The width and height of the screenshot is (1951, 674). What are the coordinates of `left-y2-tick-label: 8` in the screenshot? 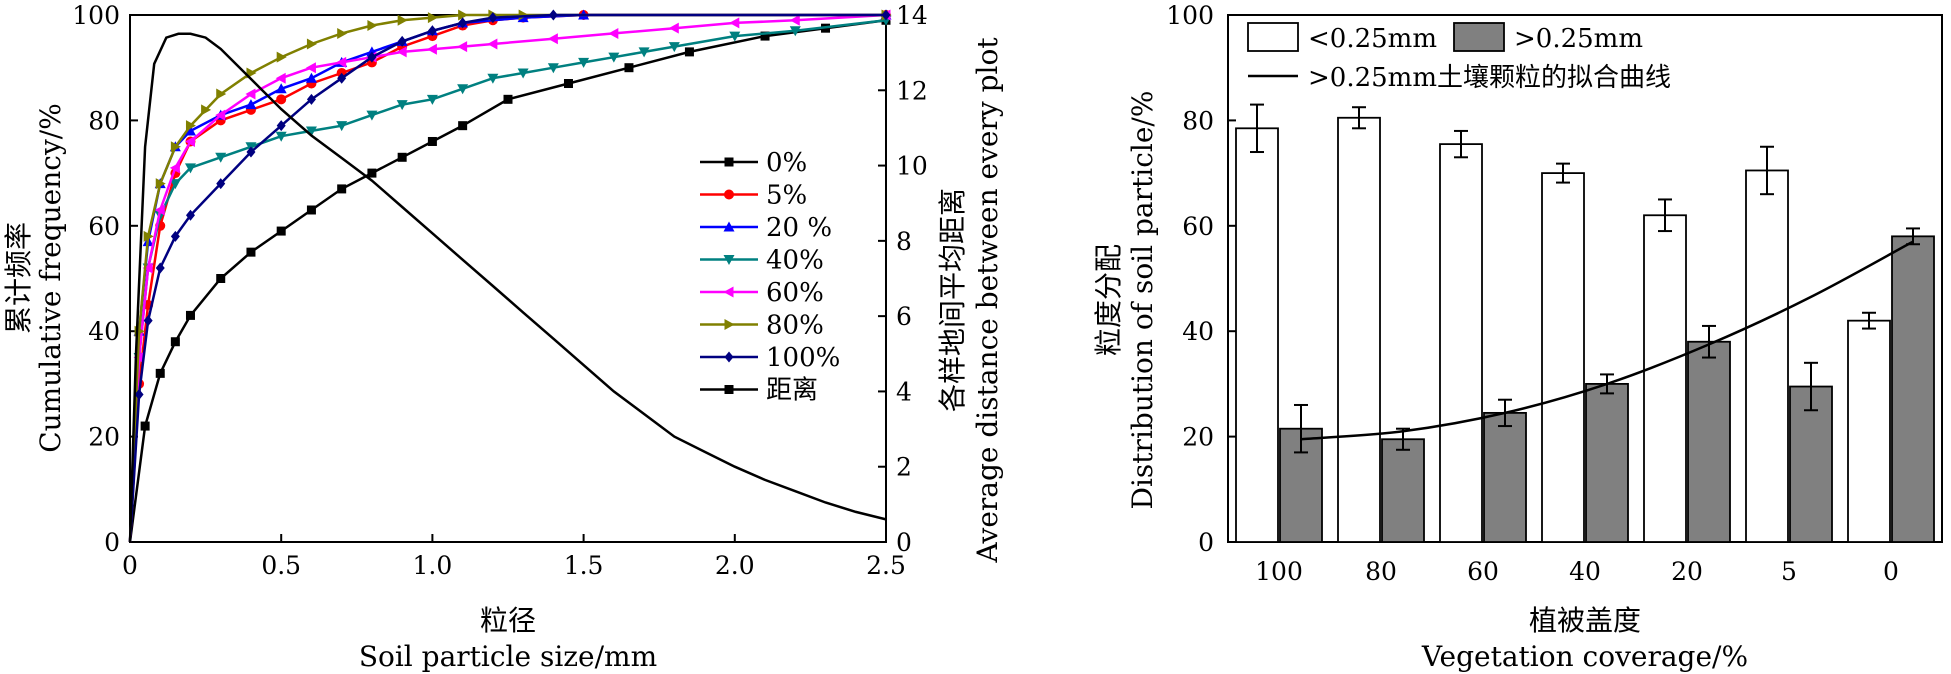 It's located at (904, 241).